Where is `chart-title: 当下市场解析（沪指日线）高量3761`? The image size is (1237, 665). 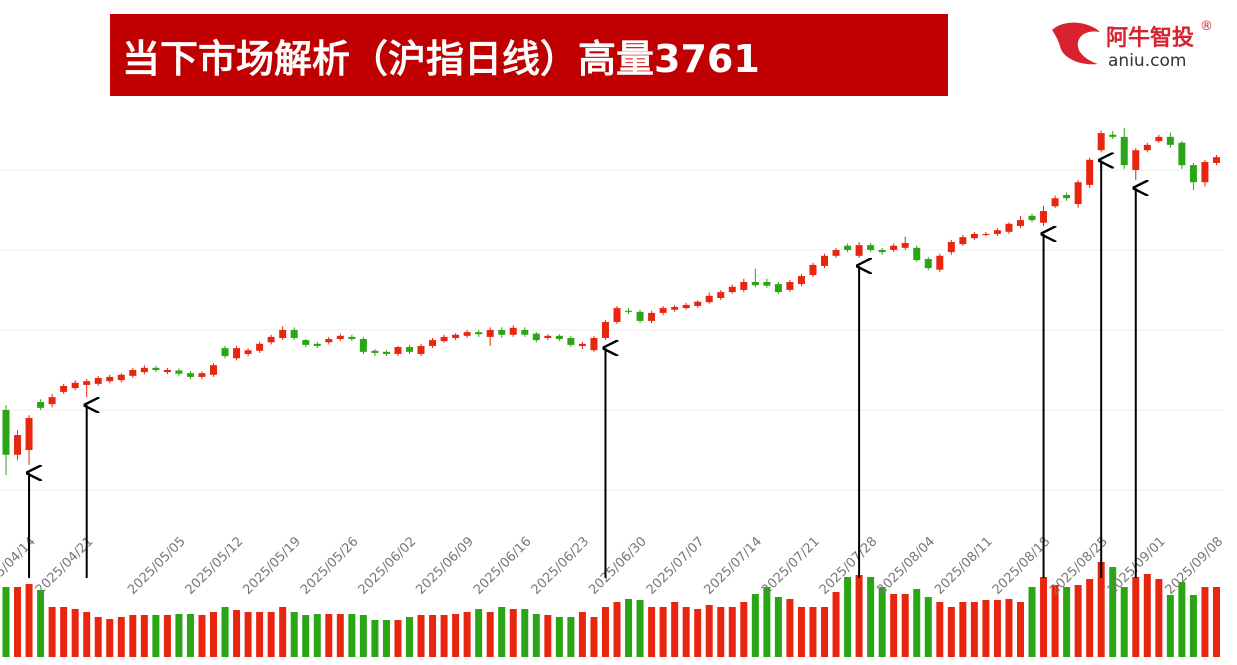
chart-title: 当下市场解析（沪指日线）高量3761 is located at coordinates (441, 59).